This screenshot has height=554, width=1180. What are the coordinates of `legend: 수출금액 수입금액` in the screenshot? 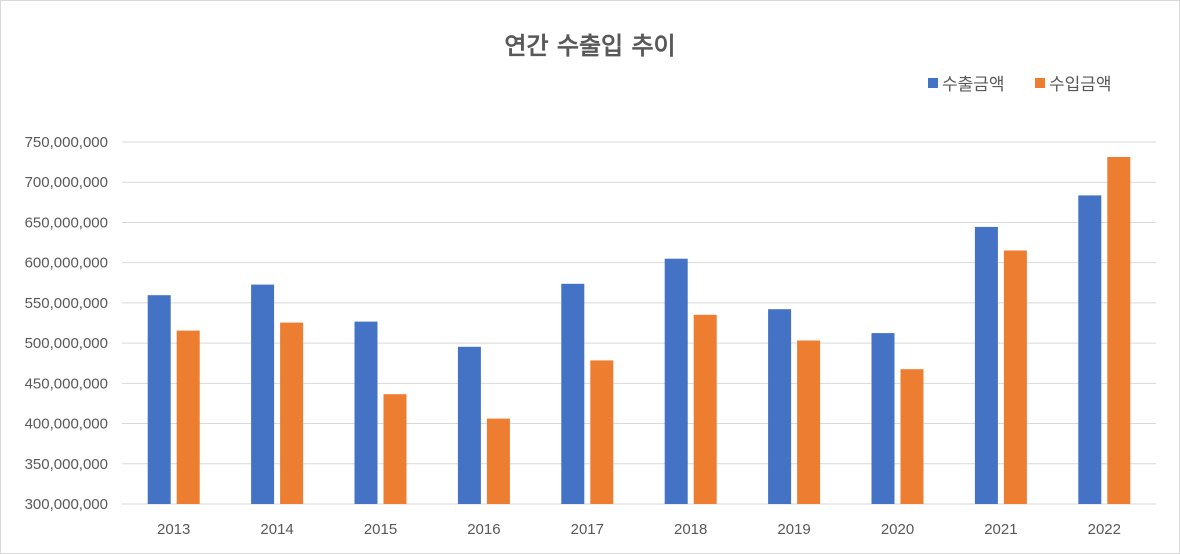 It's located at (1020, 85).